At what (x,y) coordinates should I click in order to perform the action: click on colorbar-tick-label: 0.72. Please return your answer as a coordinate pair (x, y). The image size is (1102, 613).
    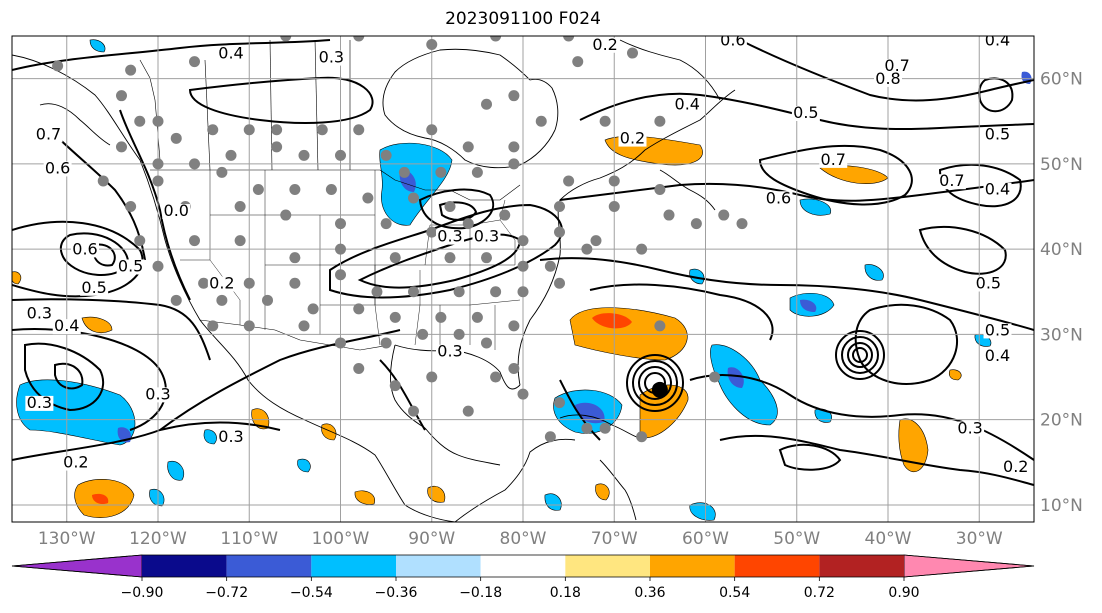
    Looking at the image, I should click on (819, 593).